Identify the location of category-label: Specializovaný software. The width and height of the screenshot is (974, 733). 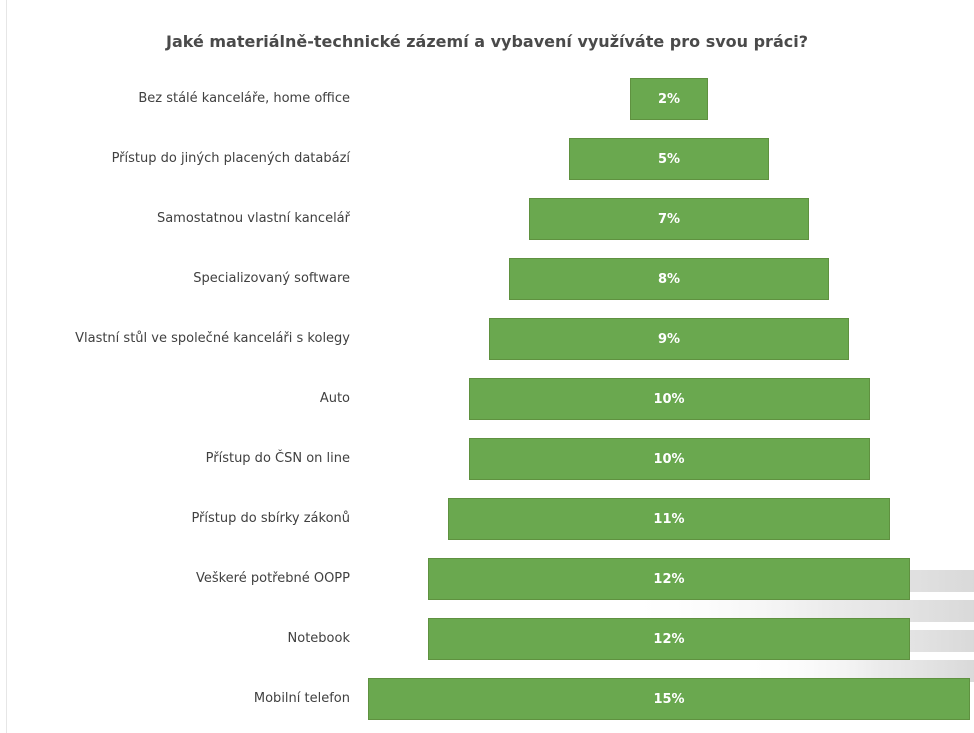
(271, 278).